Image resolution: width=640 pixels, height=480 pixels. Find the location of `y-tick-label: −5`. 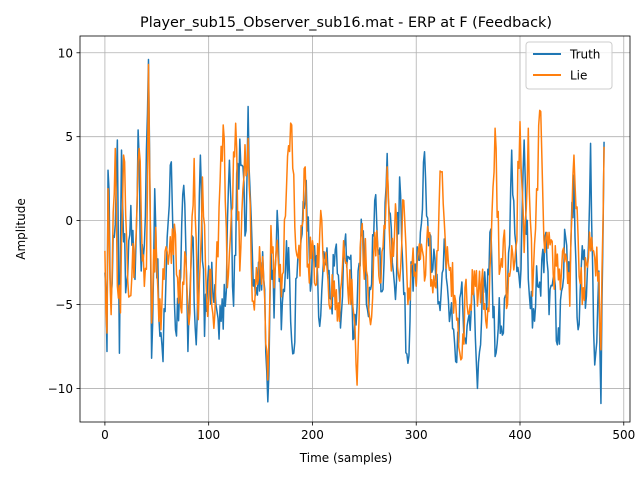

y-tick-label: −5 is located at coordinates (64, 305).